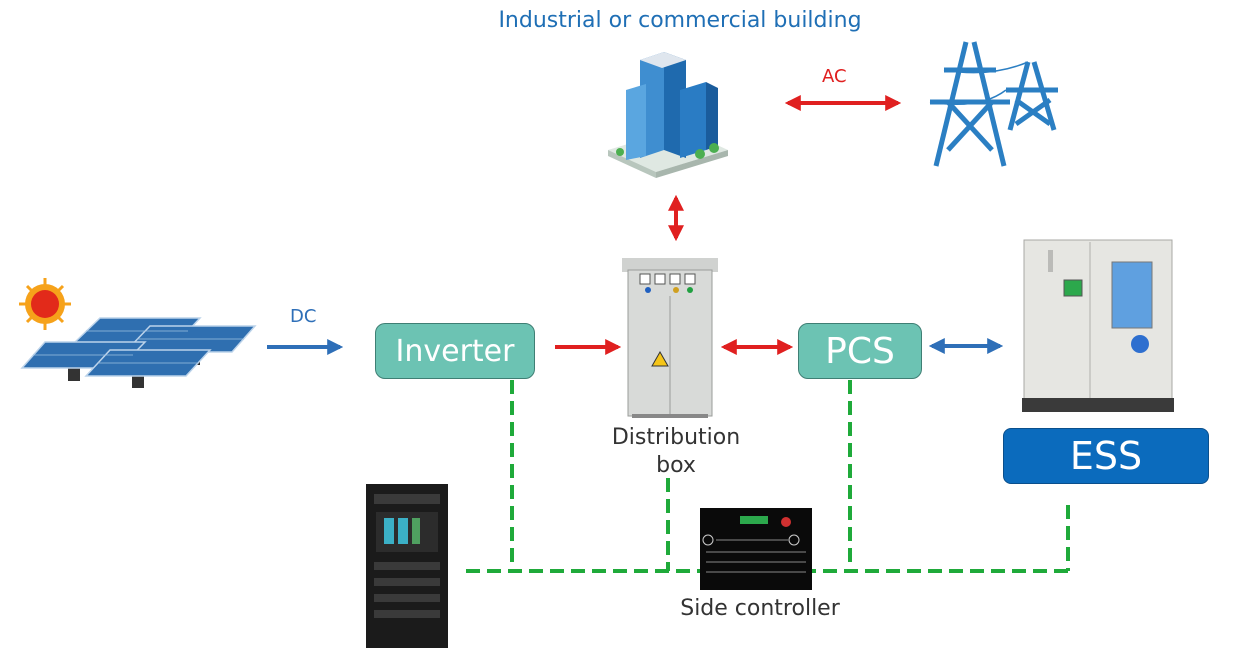 This screenshot has height=668, width=1239. What do you see at coordinates (993, 104) in the screenshot?
I see `power-tower-icon` at bounding box center [993, 104].